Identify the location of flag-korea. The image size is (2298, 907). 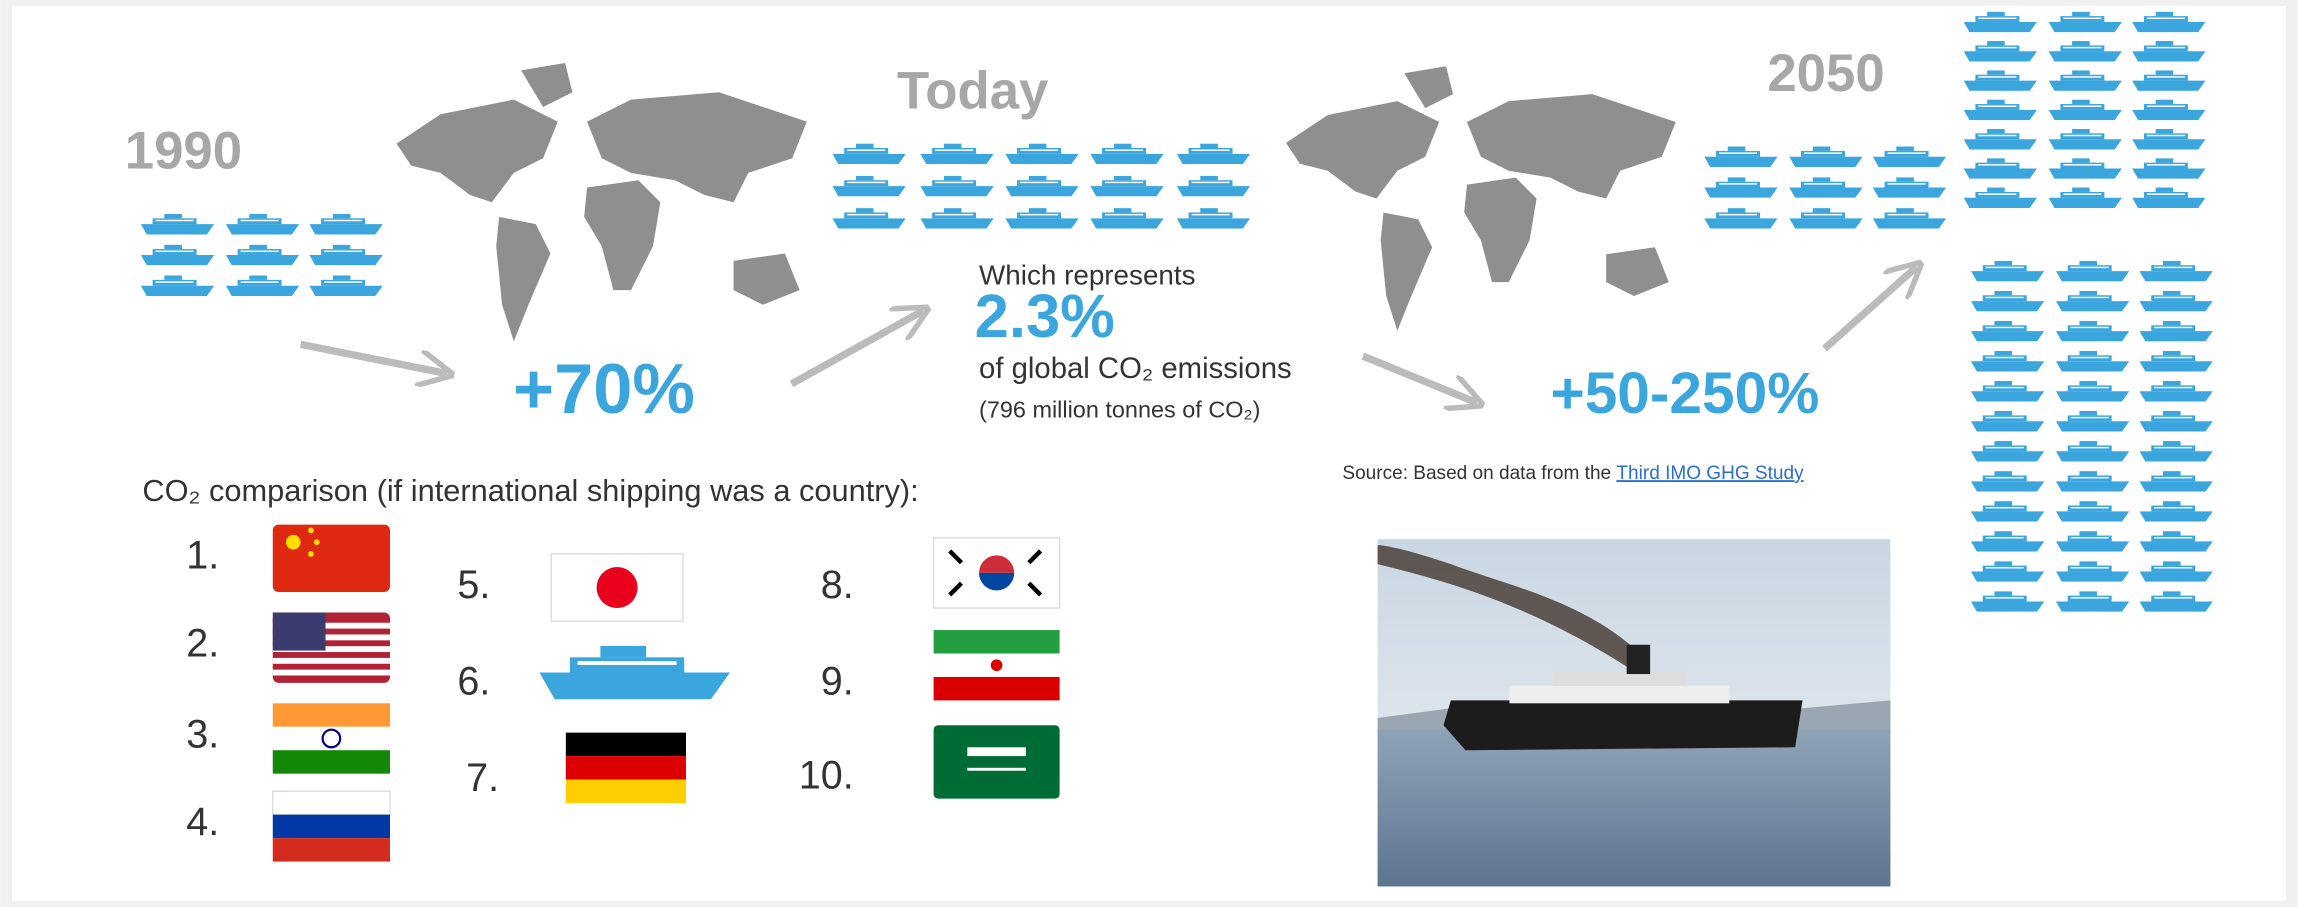
(996, 573).